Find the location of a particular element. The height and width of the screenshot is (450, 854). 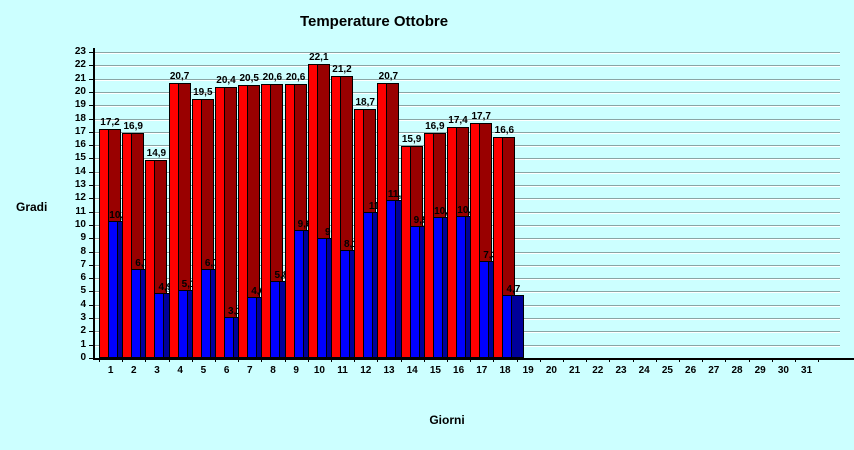

x-axis-line is located at coordinates (473, 359).